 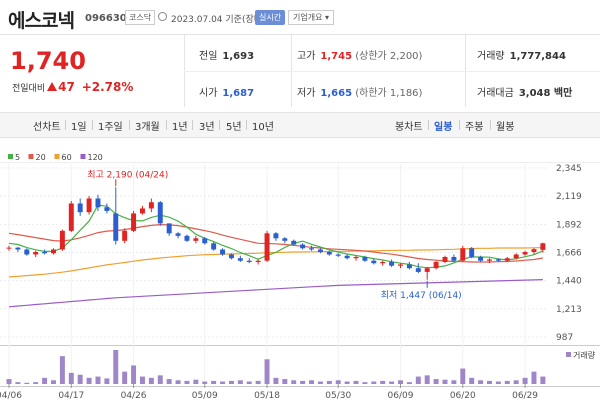 I want to click on company-overview-dropdown: 기업개요 ▾, so click(x=311, y=17).